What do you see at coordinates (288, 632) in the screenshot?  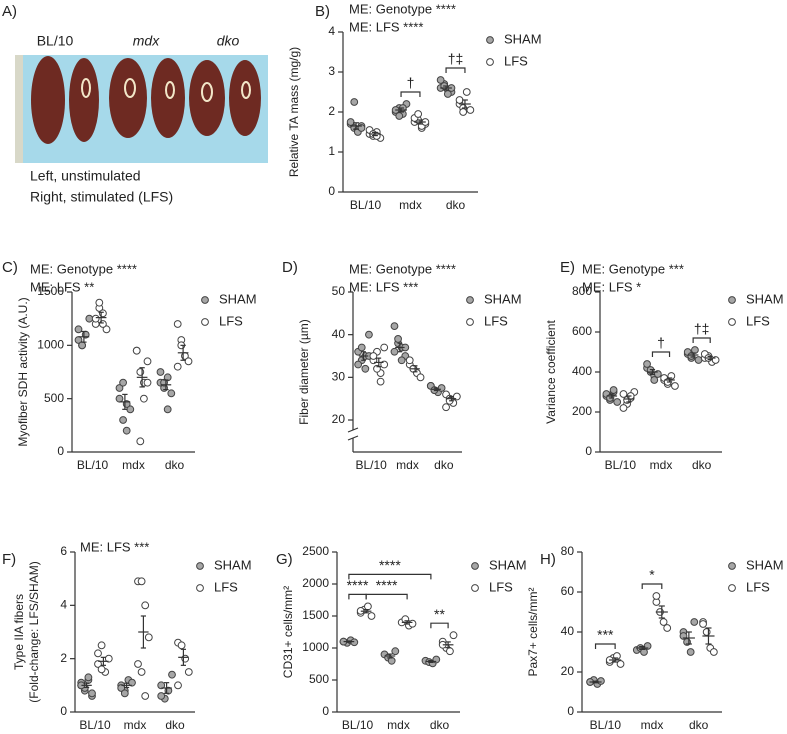 I see `y-axis-label: CD31+ cells/mm²` at bounding box center [288, 632].